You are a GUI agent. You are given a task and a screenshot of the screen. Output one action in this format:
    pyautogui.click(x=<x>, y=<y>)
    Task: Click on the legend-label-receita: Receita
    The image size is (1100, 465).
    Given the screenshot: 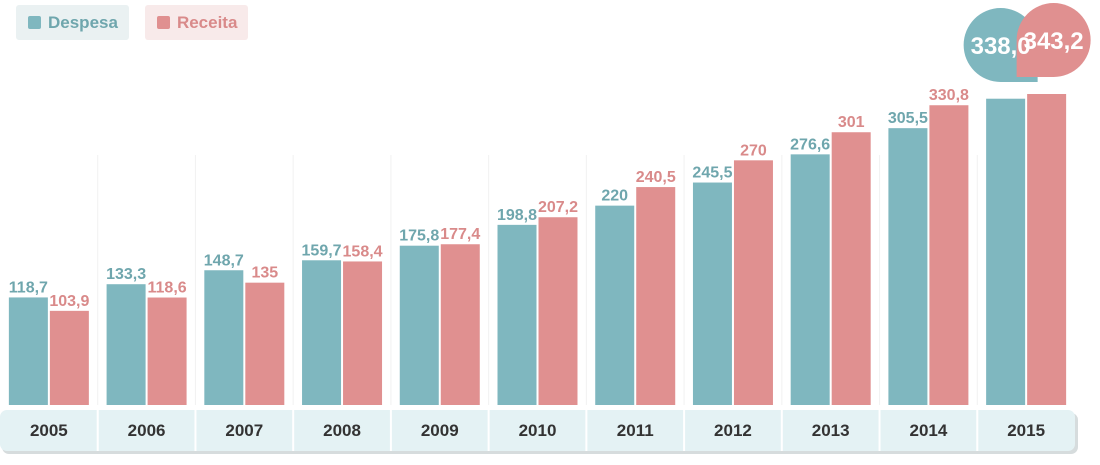 What is the action you would take?
    pyautogui.click(x=207, y=22)
    